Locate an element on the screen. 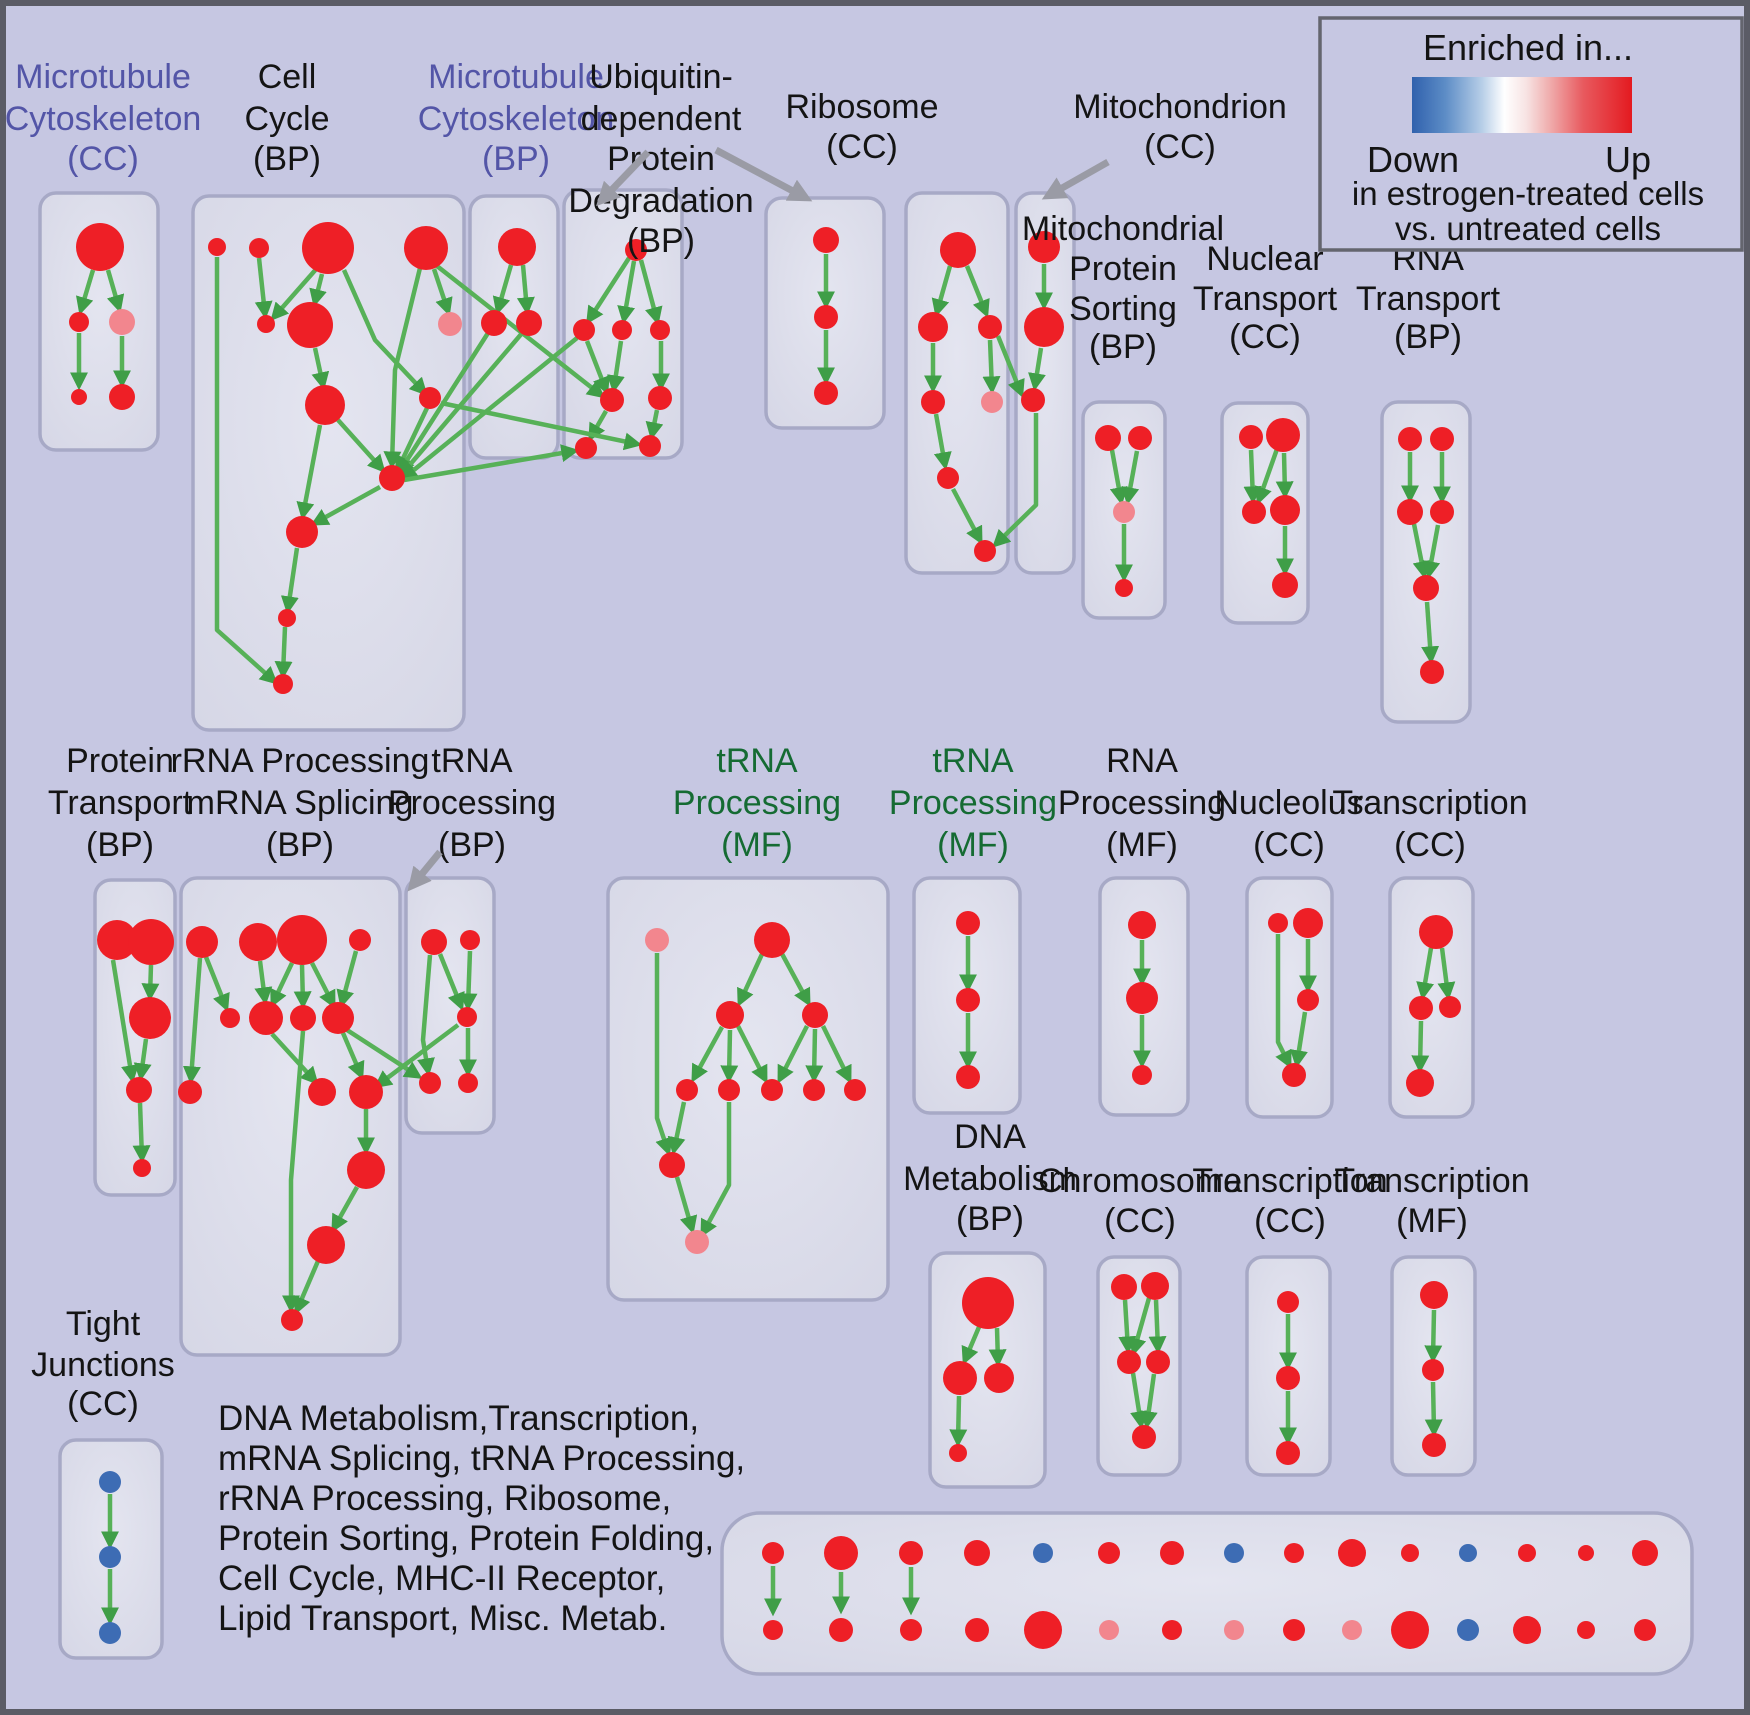 The height and width of the screenshot is (1715, 1750). label-nucleolus-cc: Nucleolus (CC) is located at coordinates (1288, 824).